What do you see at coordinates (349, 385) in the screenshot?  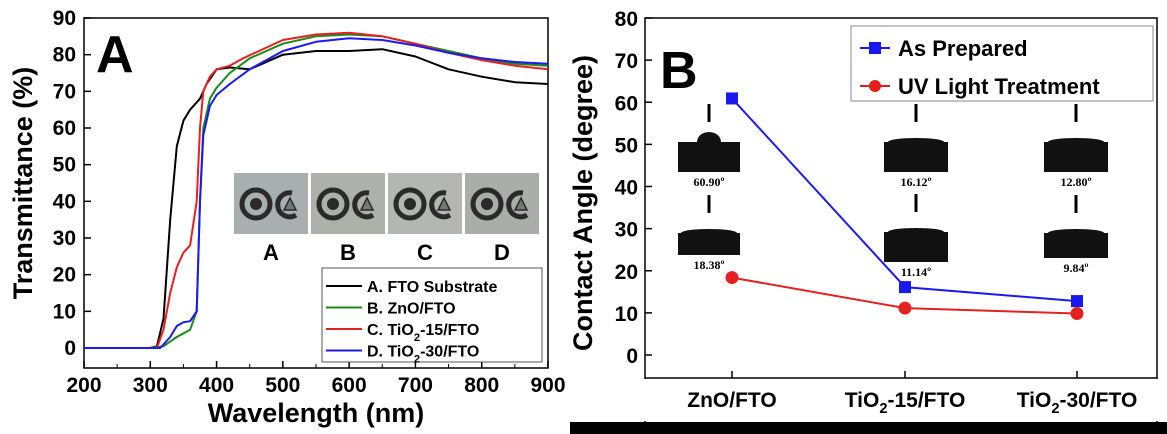 I see `x-tick-label: 600` at bounding box center [349, 385].